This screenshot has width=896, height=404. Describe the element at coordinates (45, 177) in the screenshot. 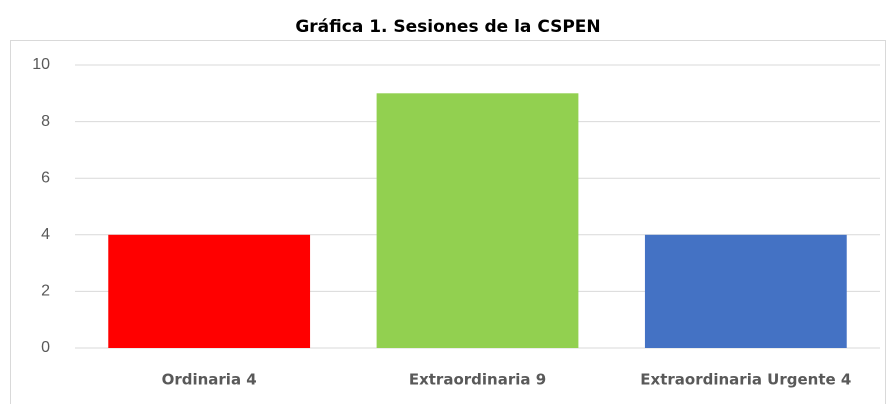

I see `y-tick-label: 6` at that location.